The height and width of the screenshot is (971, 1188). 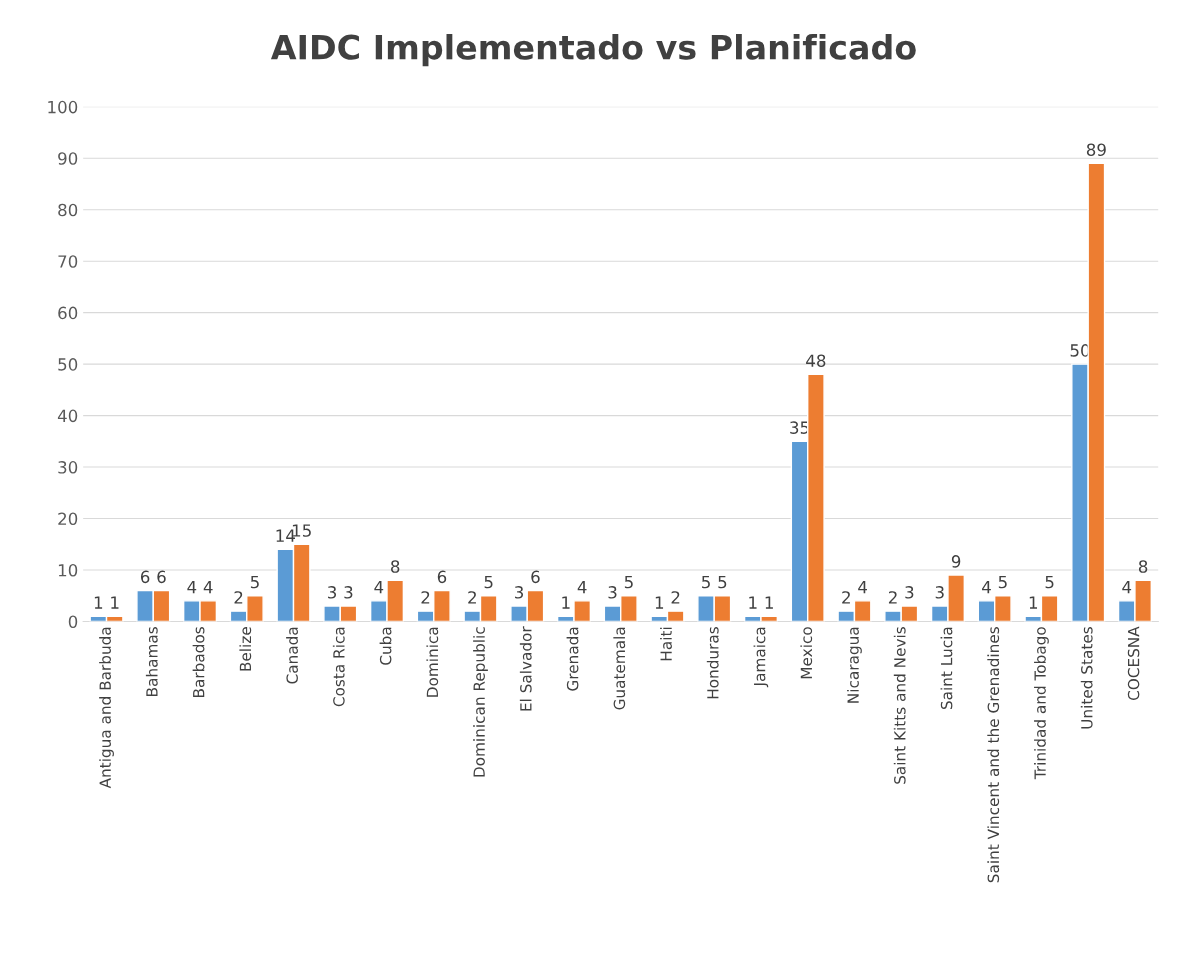 I want to click on x-tick-label: Dominica, so click(x=432, y=662).